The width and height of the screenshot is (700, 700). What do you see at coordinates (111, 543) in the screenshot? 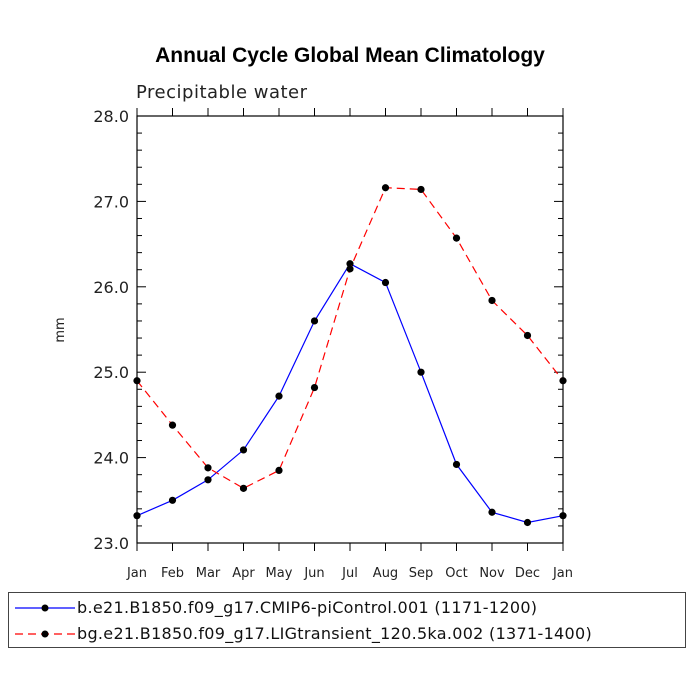
I see `y-tick-label: 23.0` at bounding box center [111, 543].